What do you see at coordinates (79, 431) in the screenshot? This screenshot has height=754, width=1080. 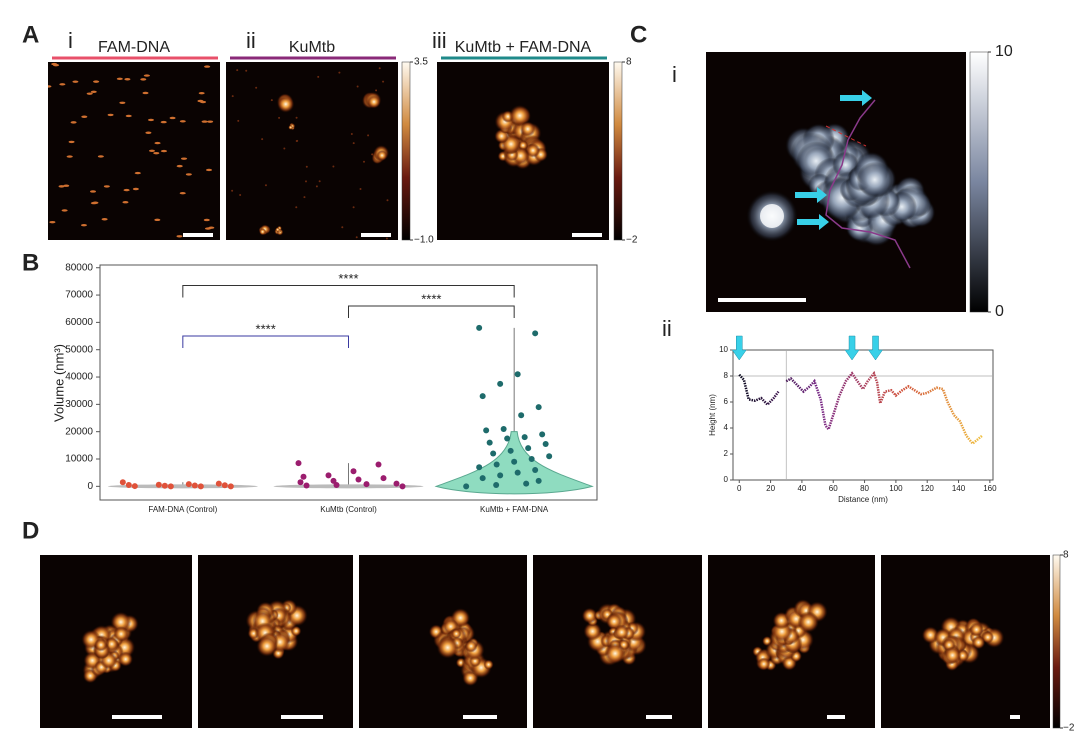 I see `y-tick-label: 20000` at bounding box center [79, 431].